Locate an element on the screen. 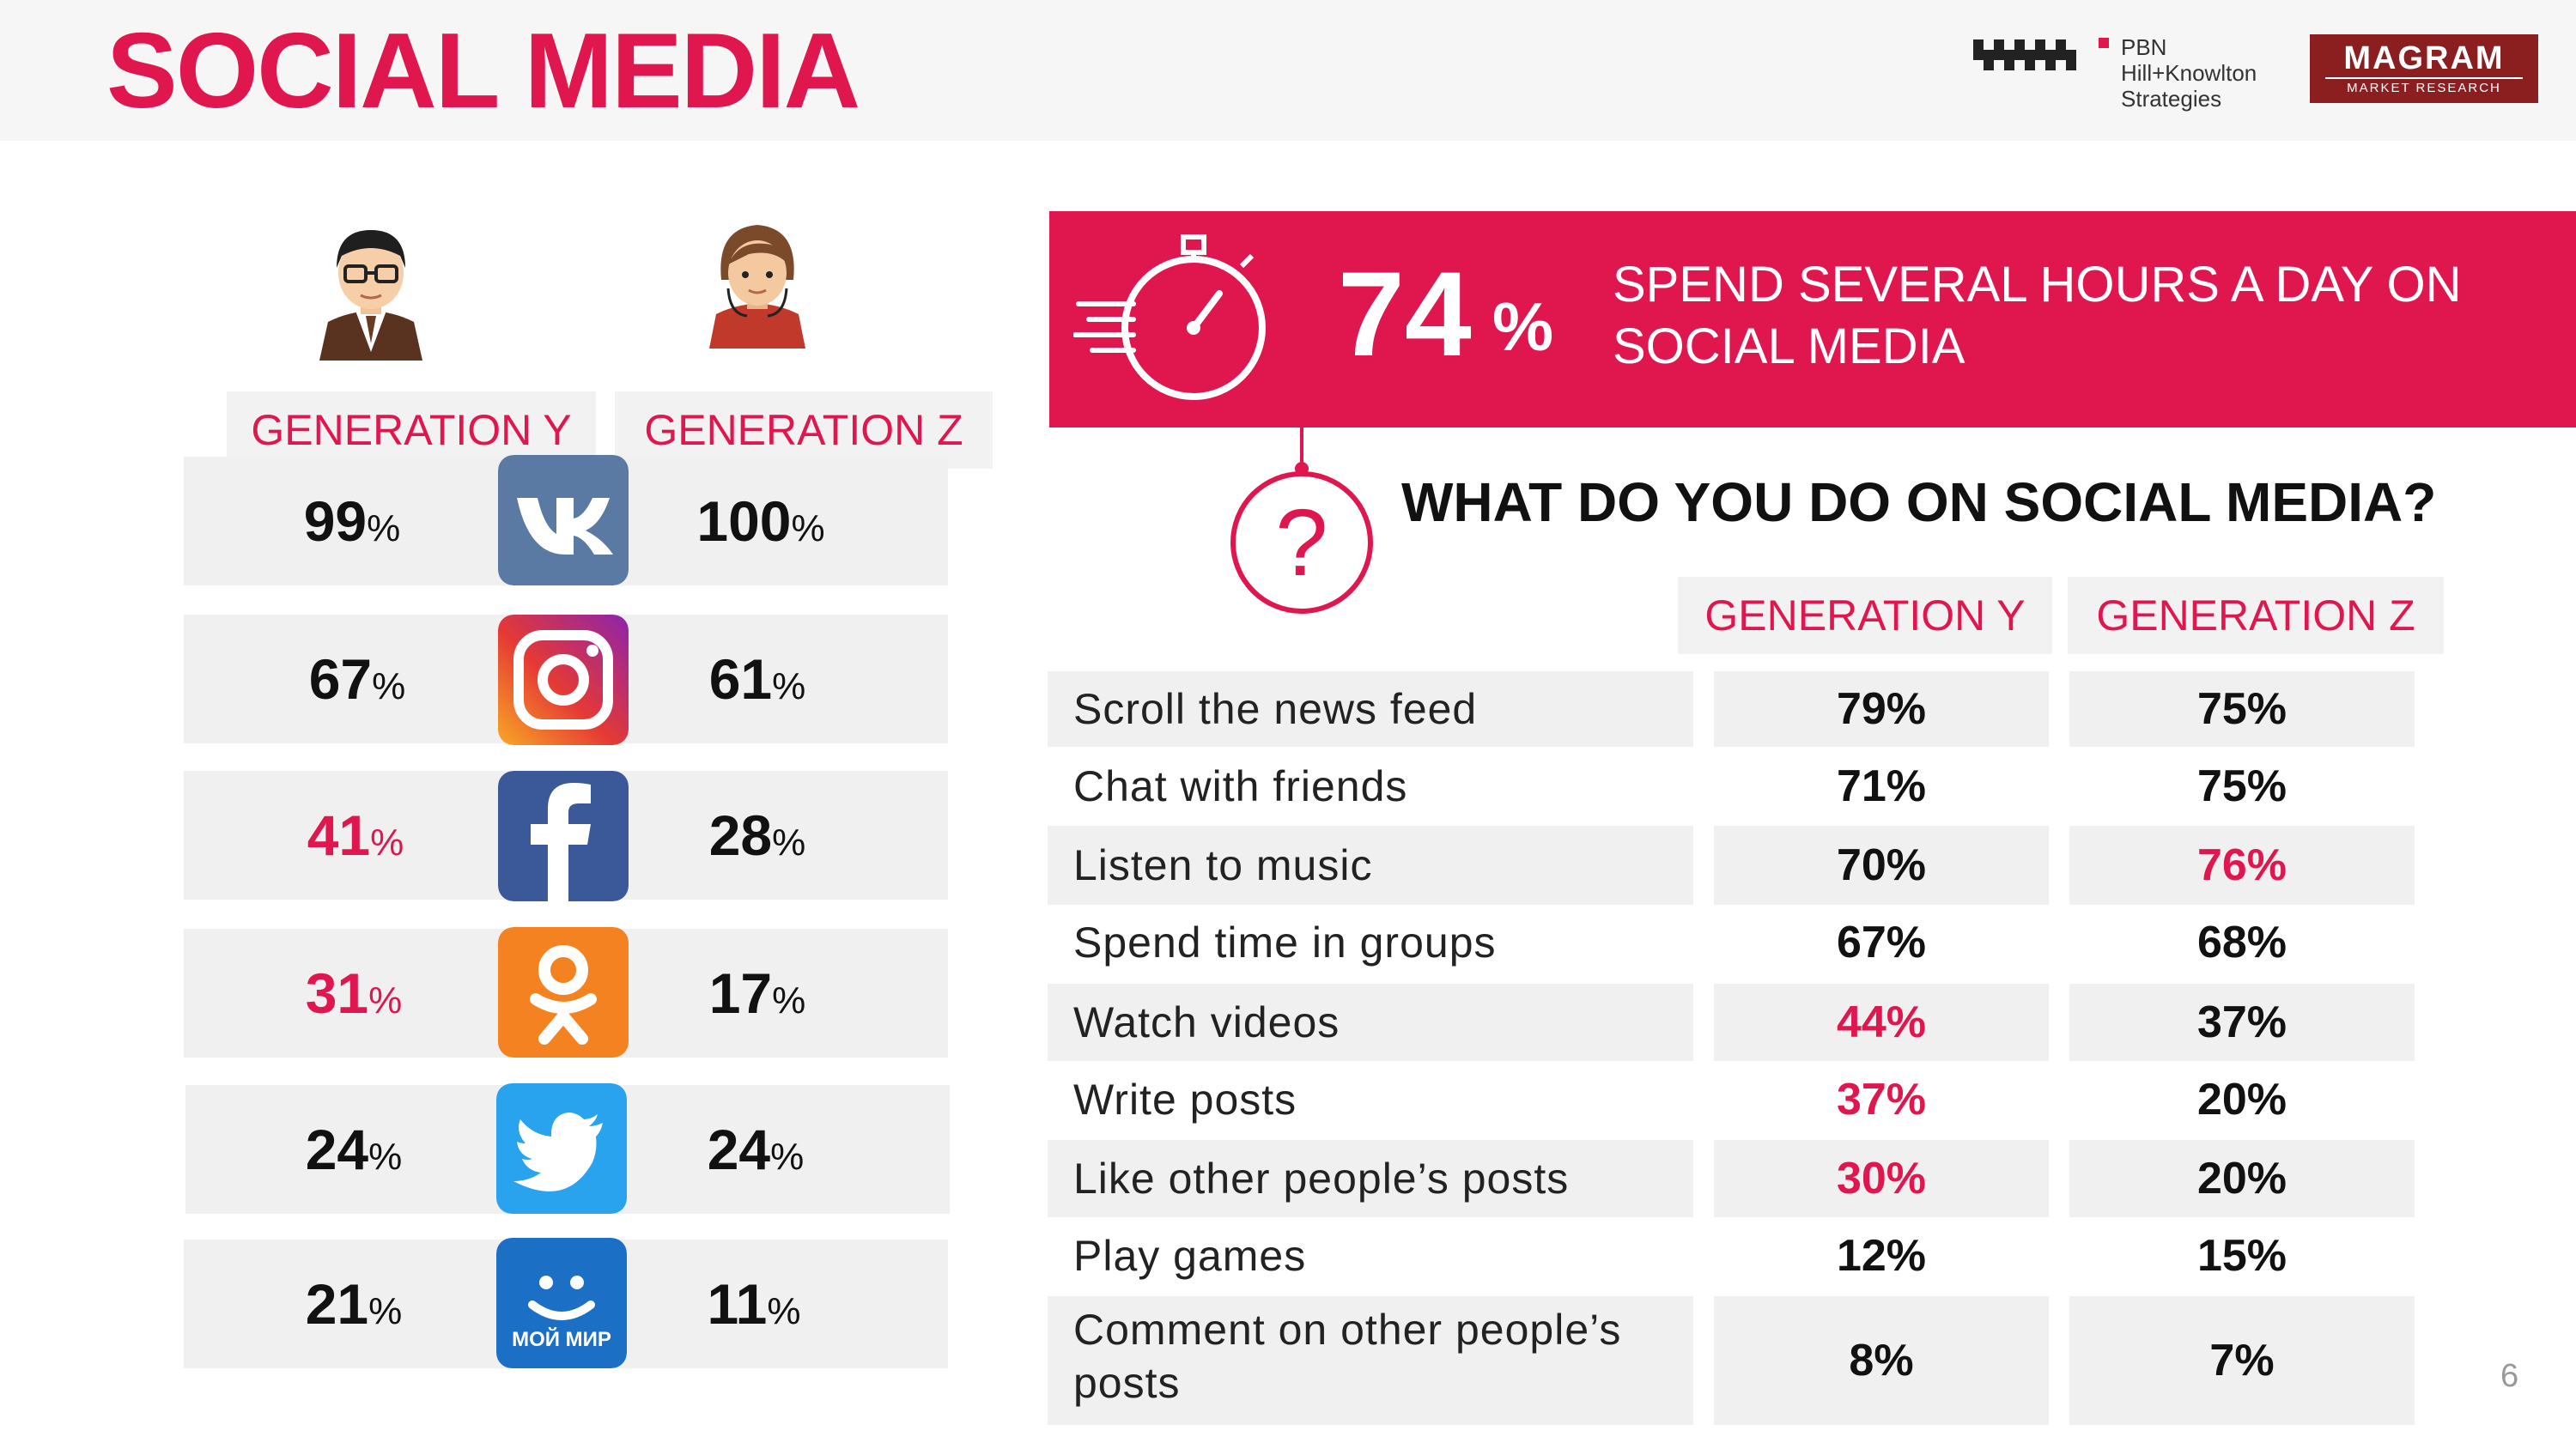 Image resolution: width=2576 pixels, height=1449 pixels. activity-gen-y-value: 30% is located at coordinates (1881, 1178).